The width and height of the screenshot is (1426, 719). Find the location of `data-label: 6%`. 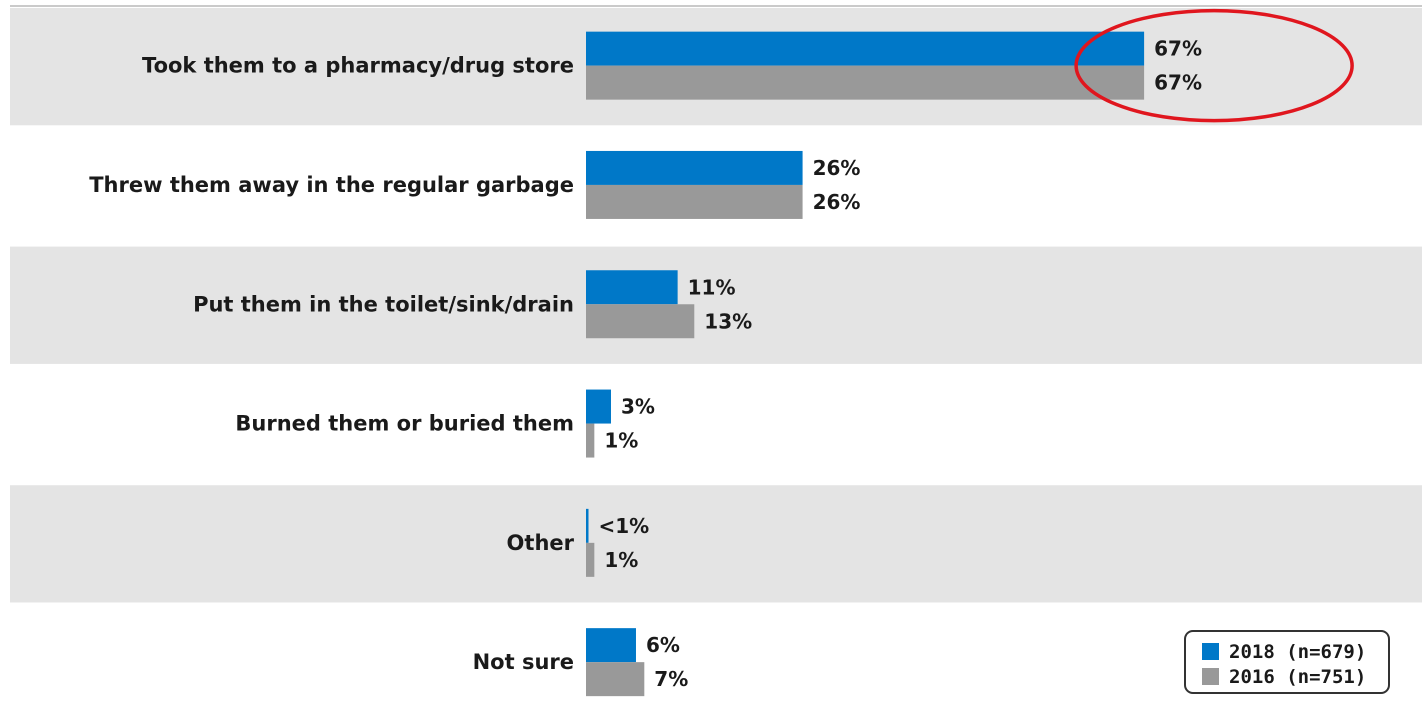

data-label: 6% is located at coordinates (663, 645).